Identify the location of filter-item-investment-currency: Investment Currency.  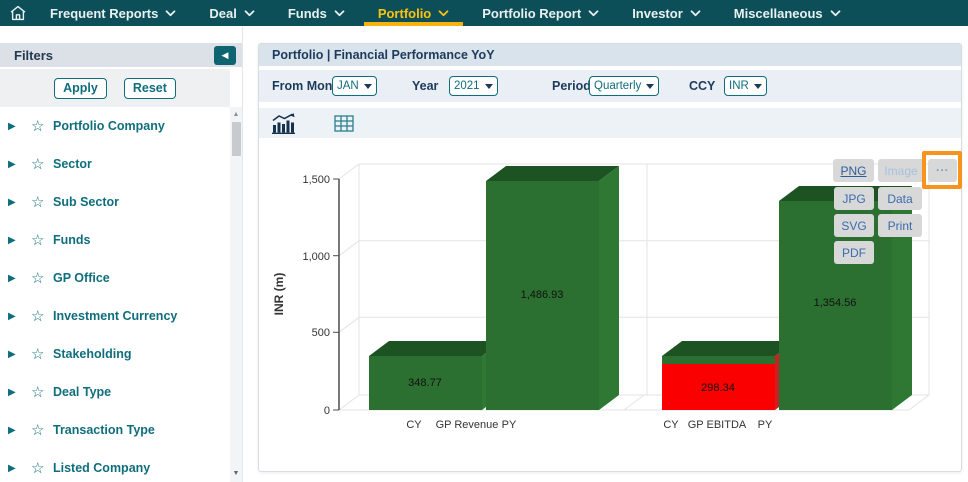
(115, 316).